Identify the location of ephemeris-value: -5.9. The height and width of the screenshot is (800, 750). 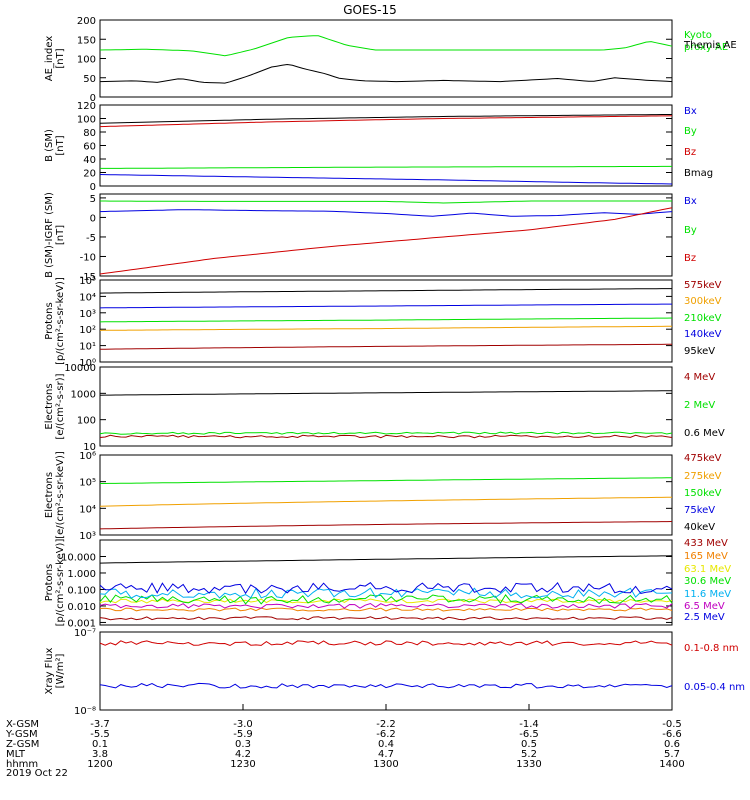
(243, 734).